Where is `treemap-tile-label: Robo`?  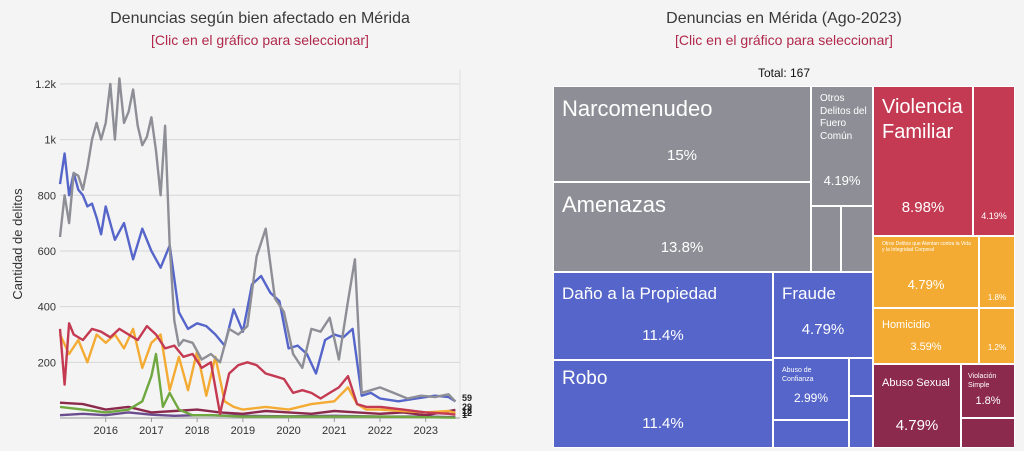
treemap-tile-label: Robo is located at coordinates (585, 378).